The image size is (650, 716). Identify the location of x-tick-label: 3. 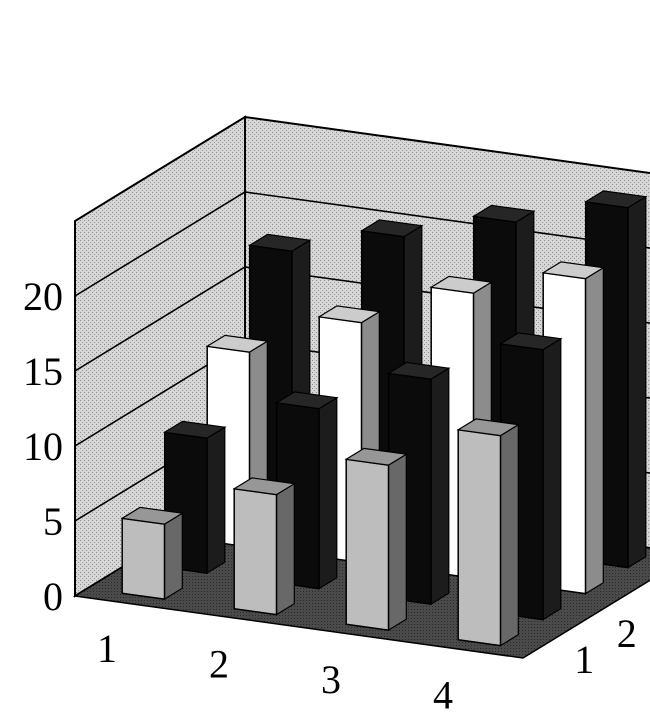
(331, 679).